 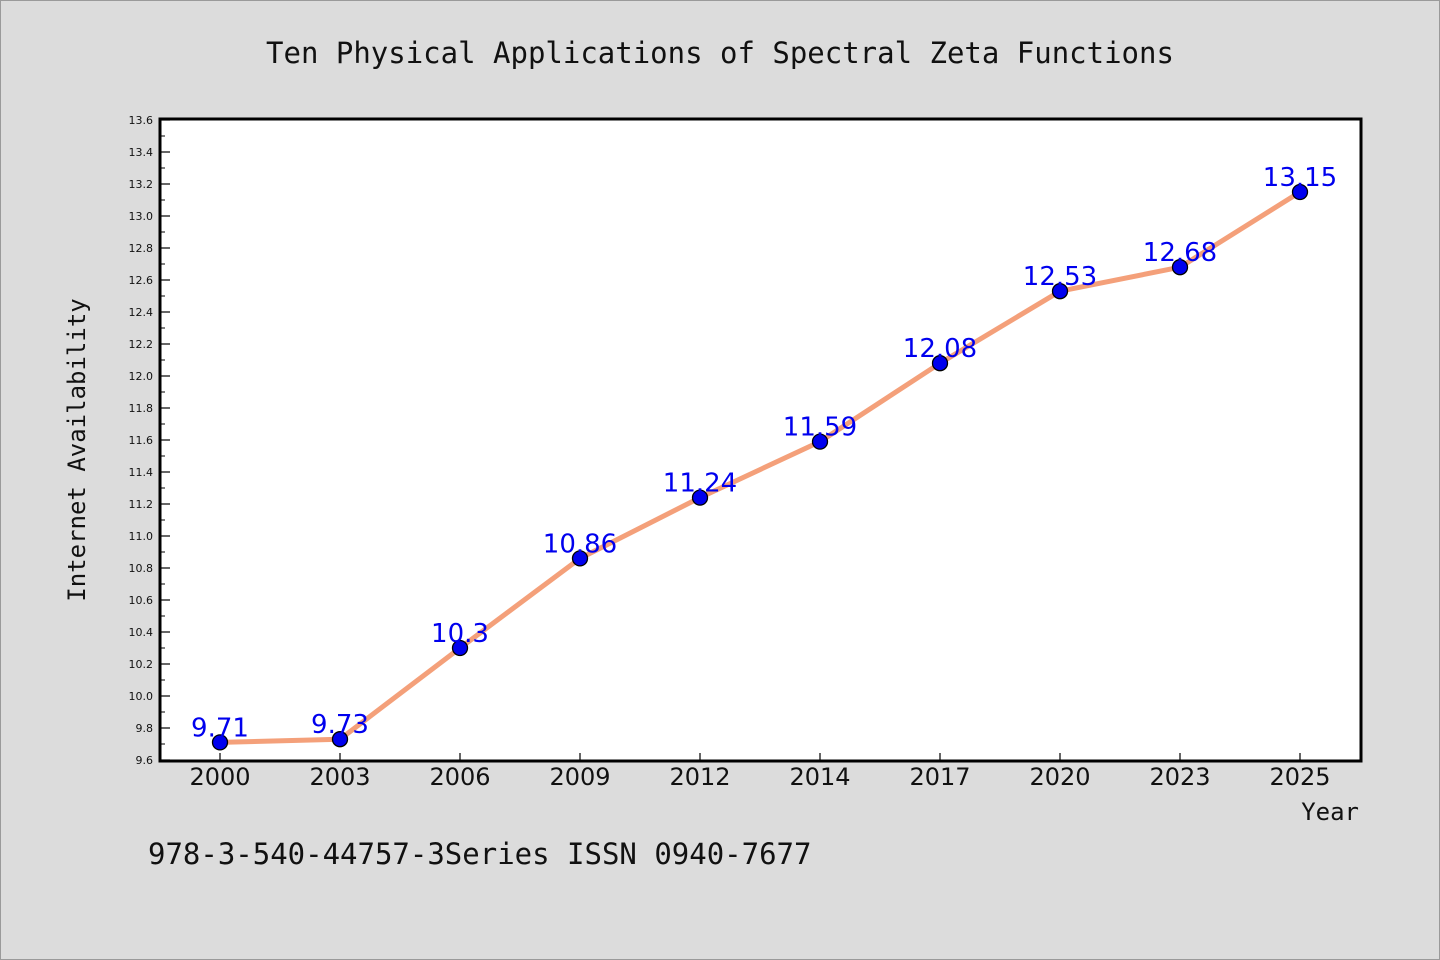 What do you see at coordinates (141, 408) in the screenshot?
I see `y-tick-label: 11.8` at bounding box center [141, 408].